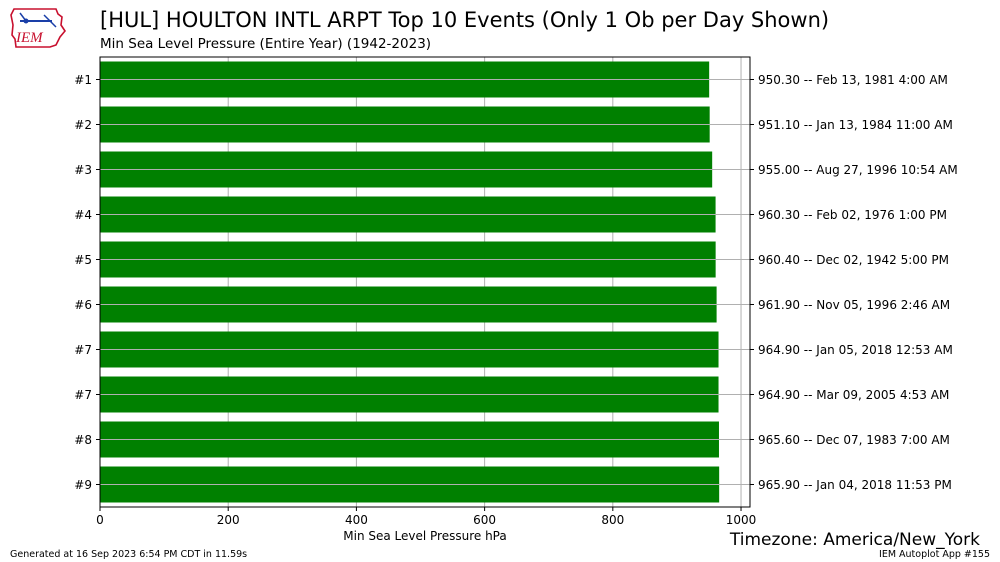  Describe the element at coordinates (100, 520) in the screenshot. I see `x-tick-label: 0` at that location.